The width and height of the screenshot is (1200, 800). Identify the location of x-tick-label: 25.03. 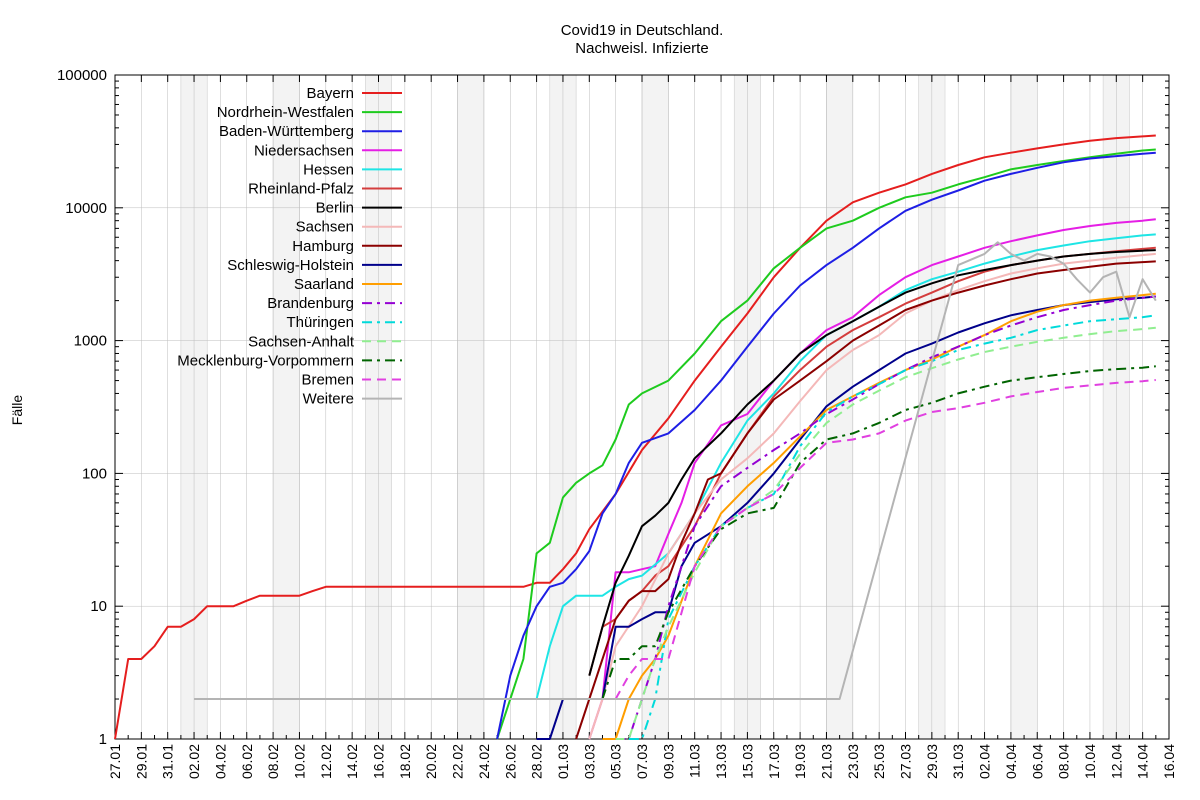
(879, 761).